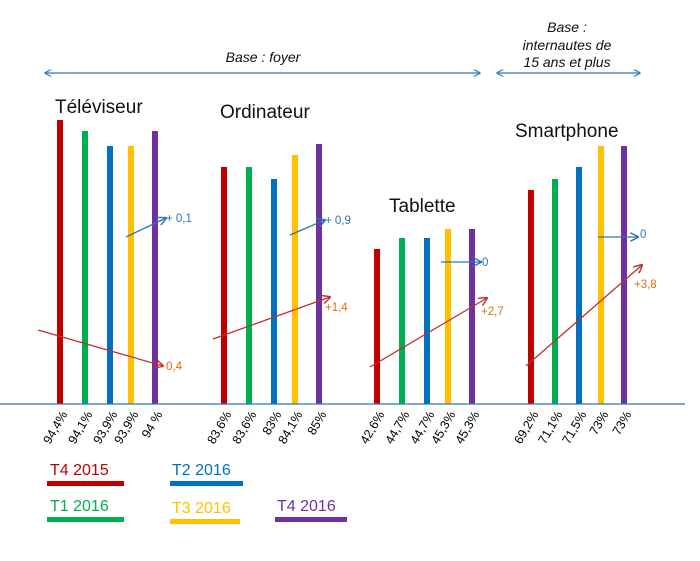 This screenshot has height=561, width=700. I want to click on group-title-ordinateur: Ordinateur, so click(265, 112).